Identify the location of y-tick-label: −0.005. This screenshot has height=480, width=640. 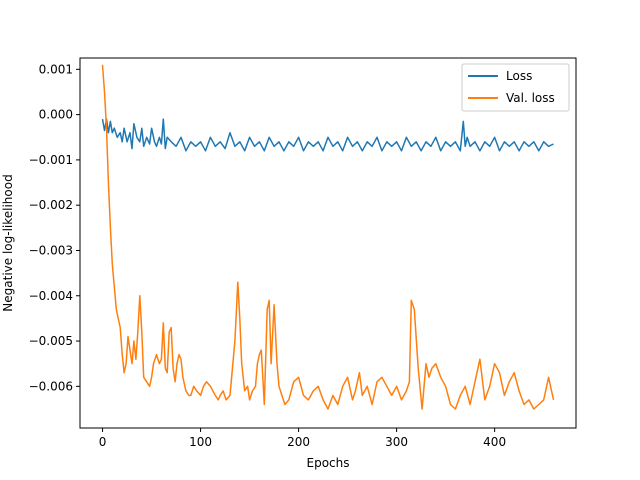
(51, 341).